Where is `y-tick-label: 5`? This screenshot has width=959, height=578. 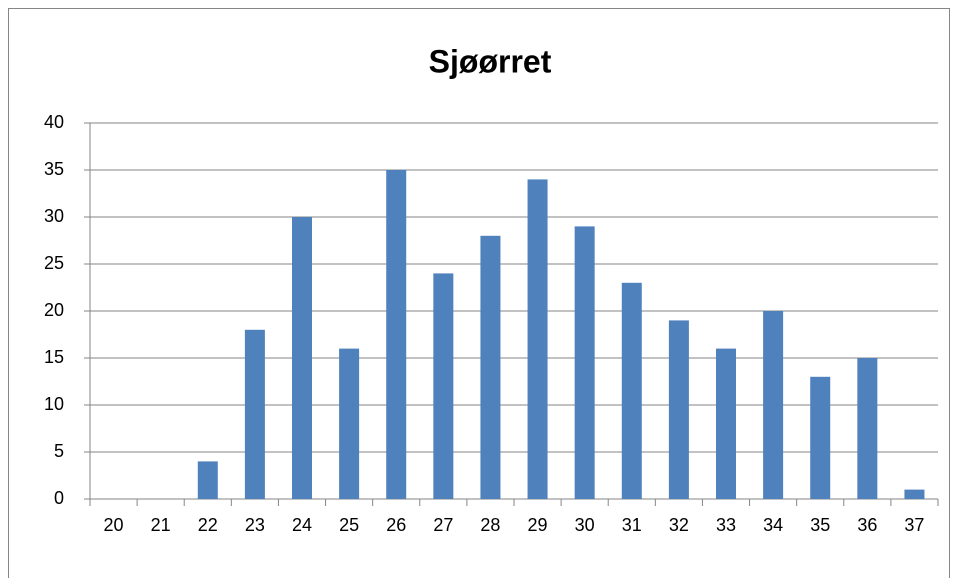
y-tick-label: 5 is located at coordinates (59, 451).